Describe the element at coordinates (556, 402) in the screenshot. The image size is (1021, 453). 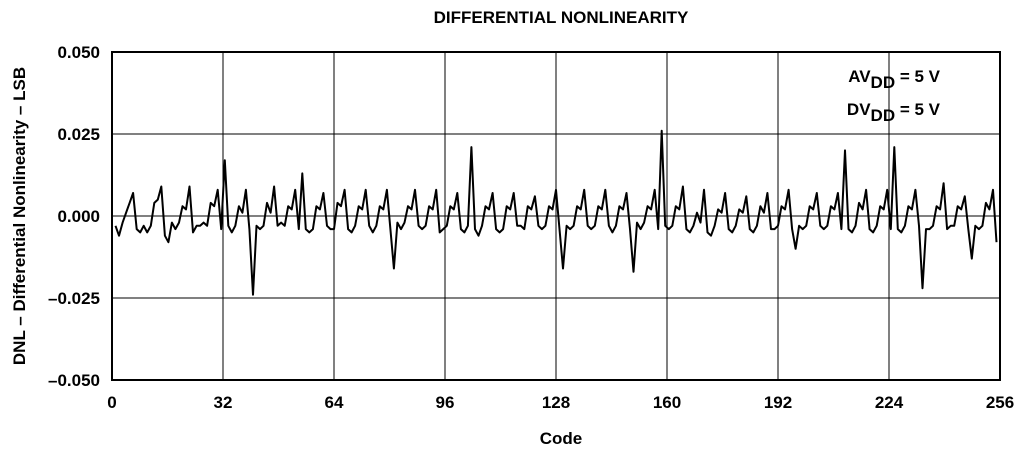
I see `x-tick-label: 128` at that location.